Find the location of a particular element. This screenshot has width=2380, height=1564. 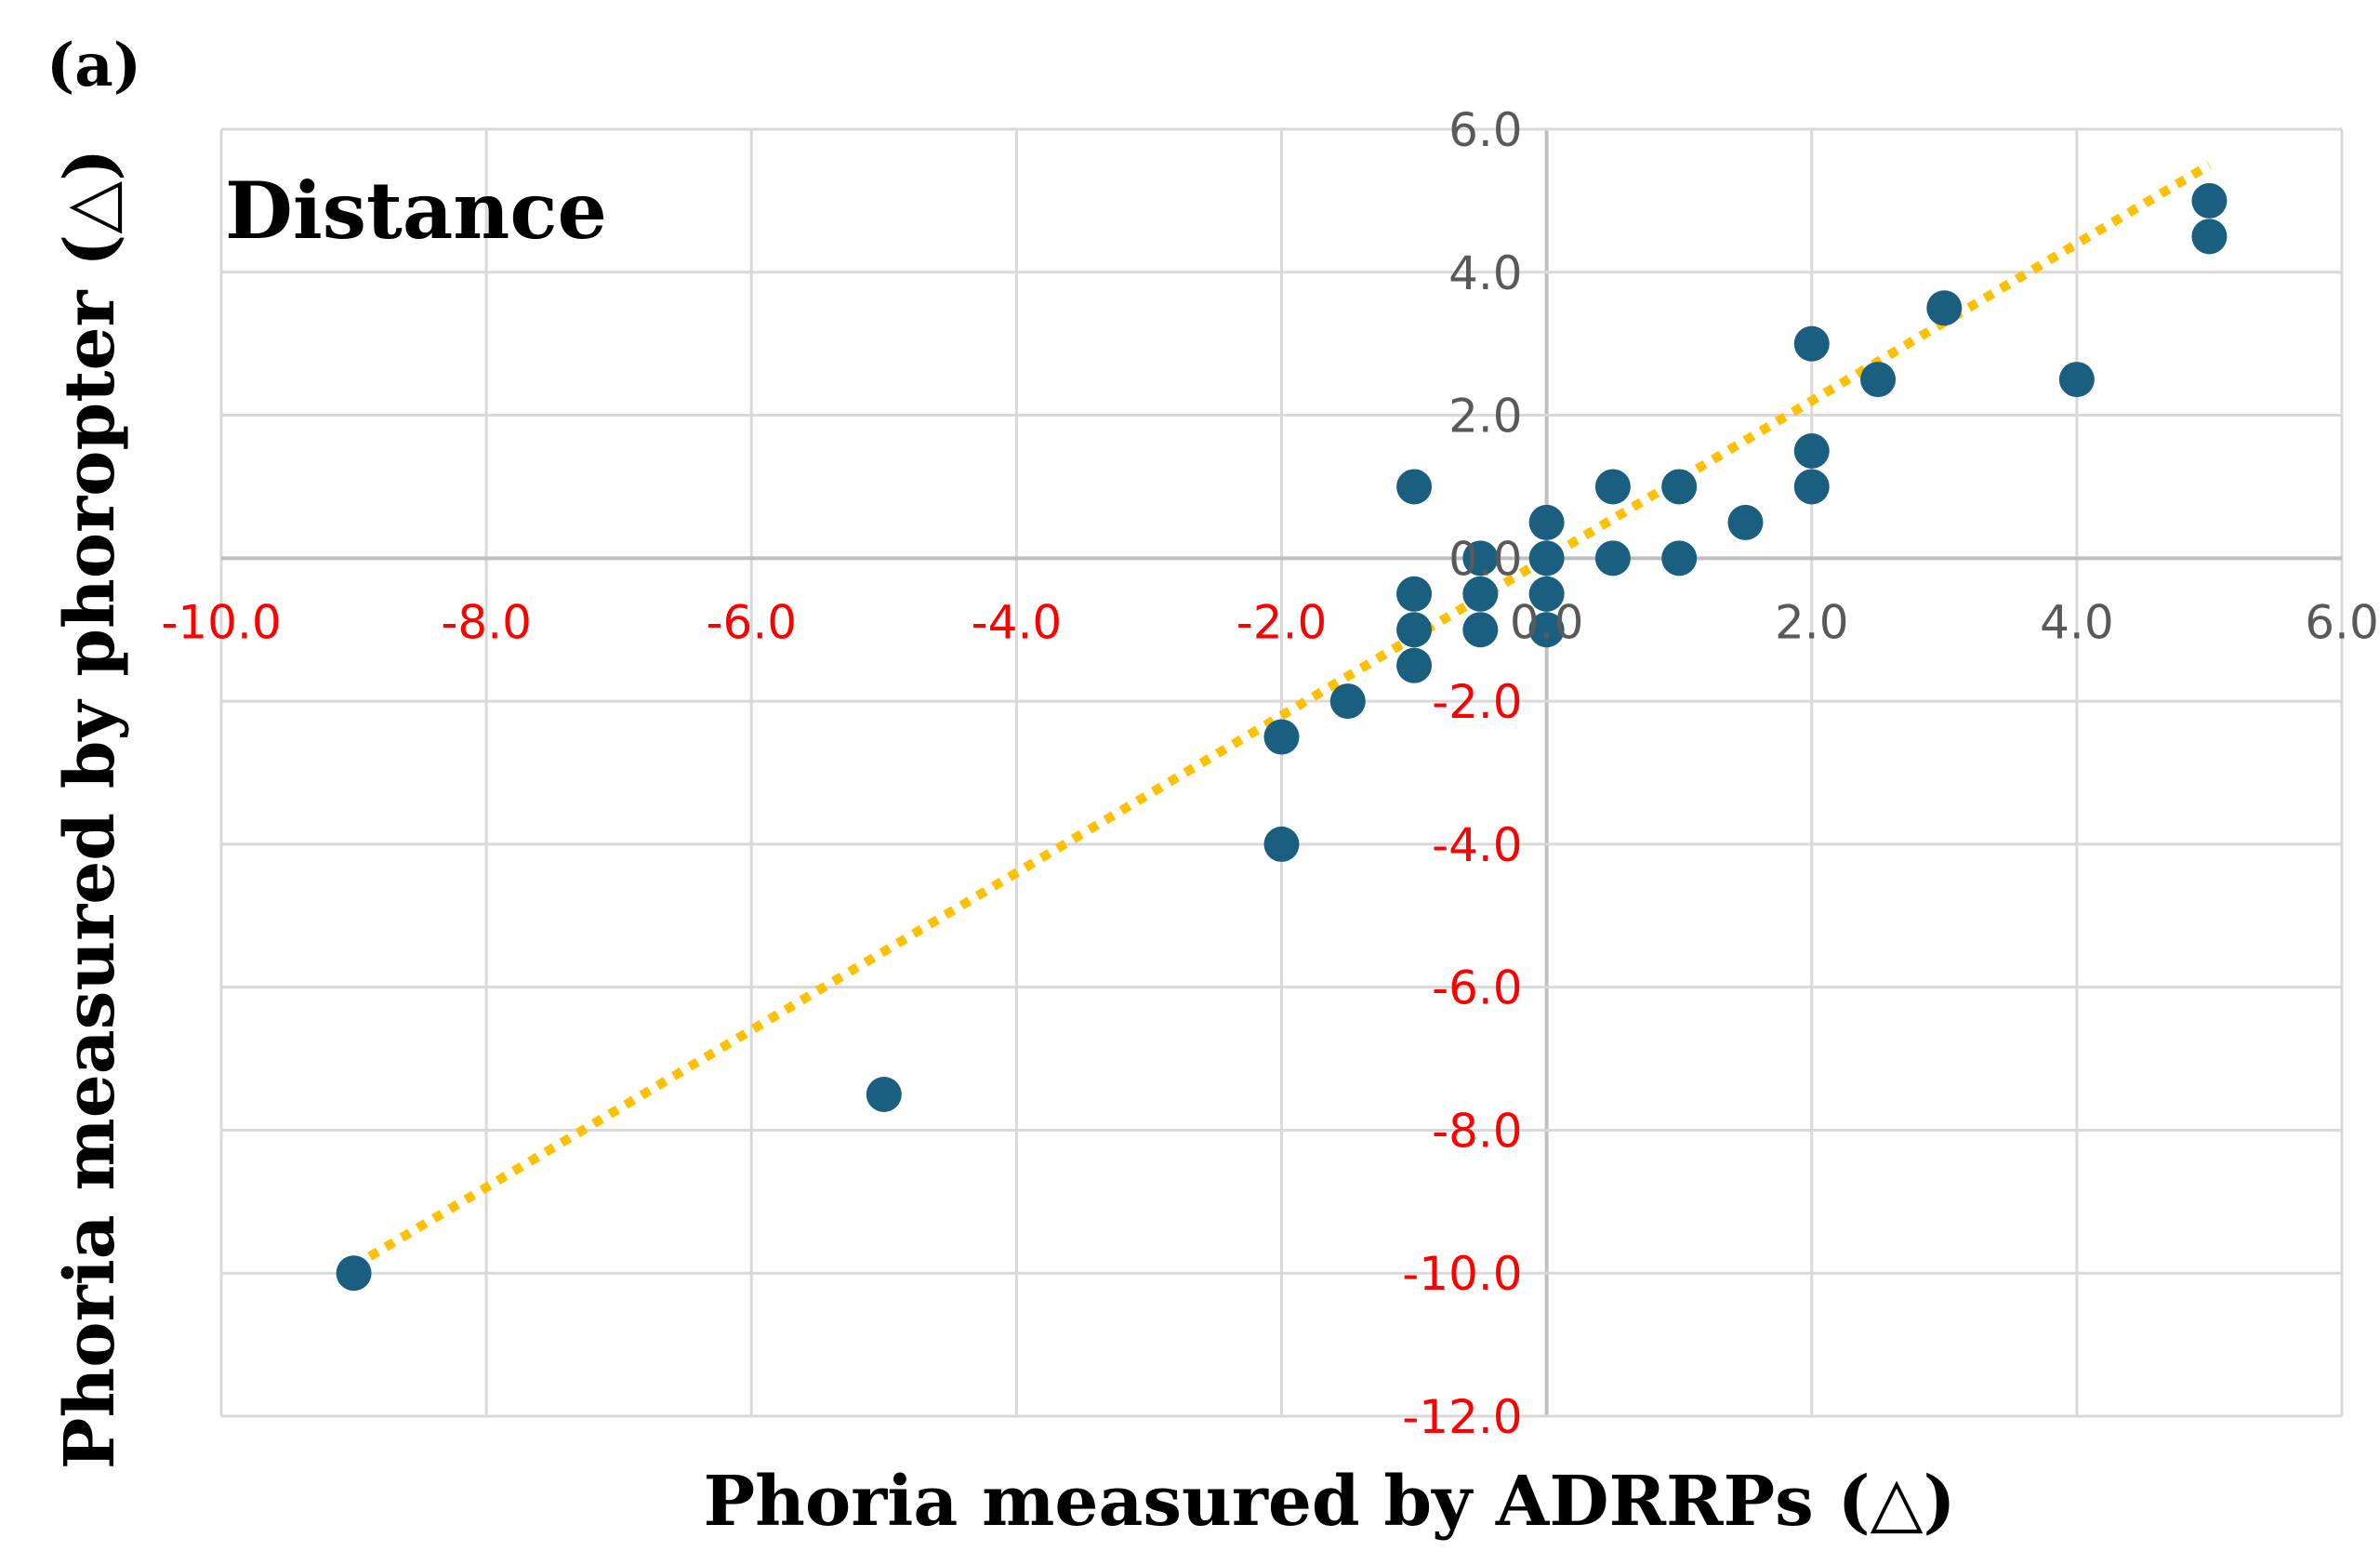

y-tick-label: -12.0 is located at coordinates (1462, 1417).